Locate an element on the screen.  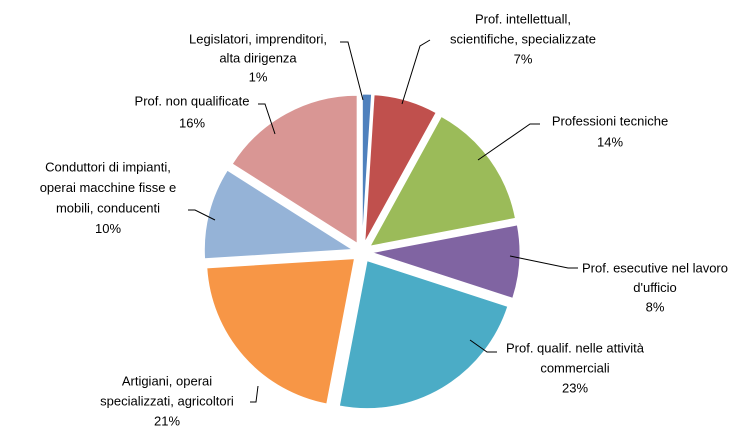
slice-label: alta dirigenza is located at coordinates (258, 57).